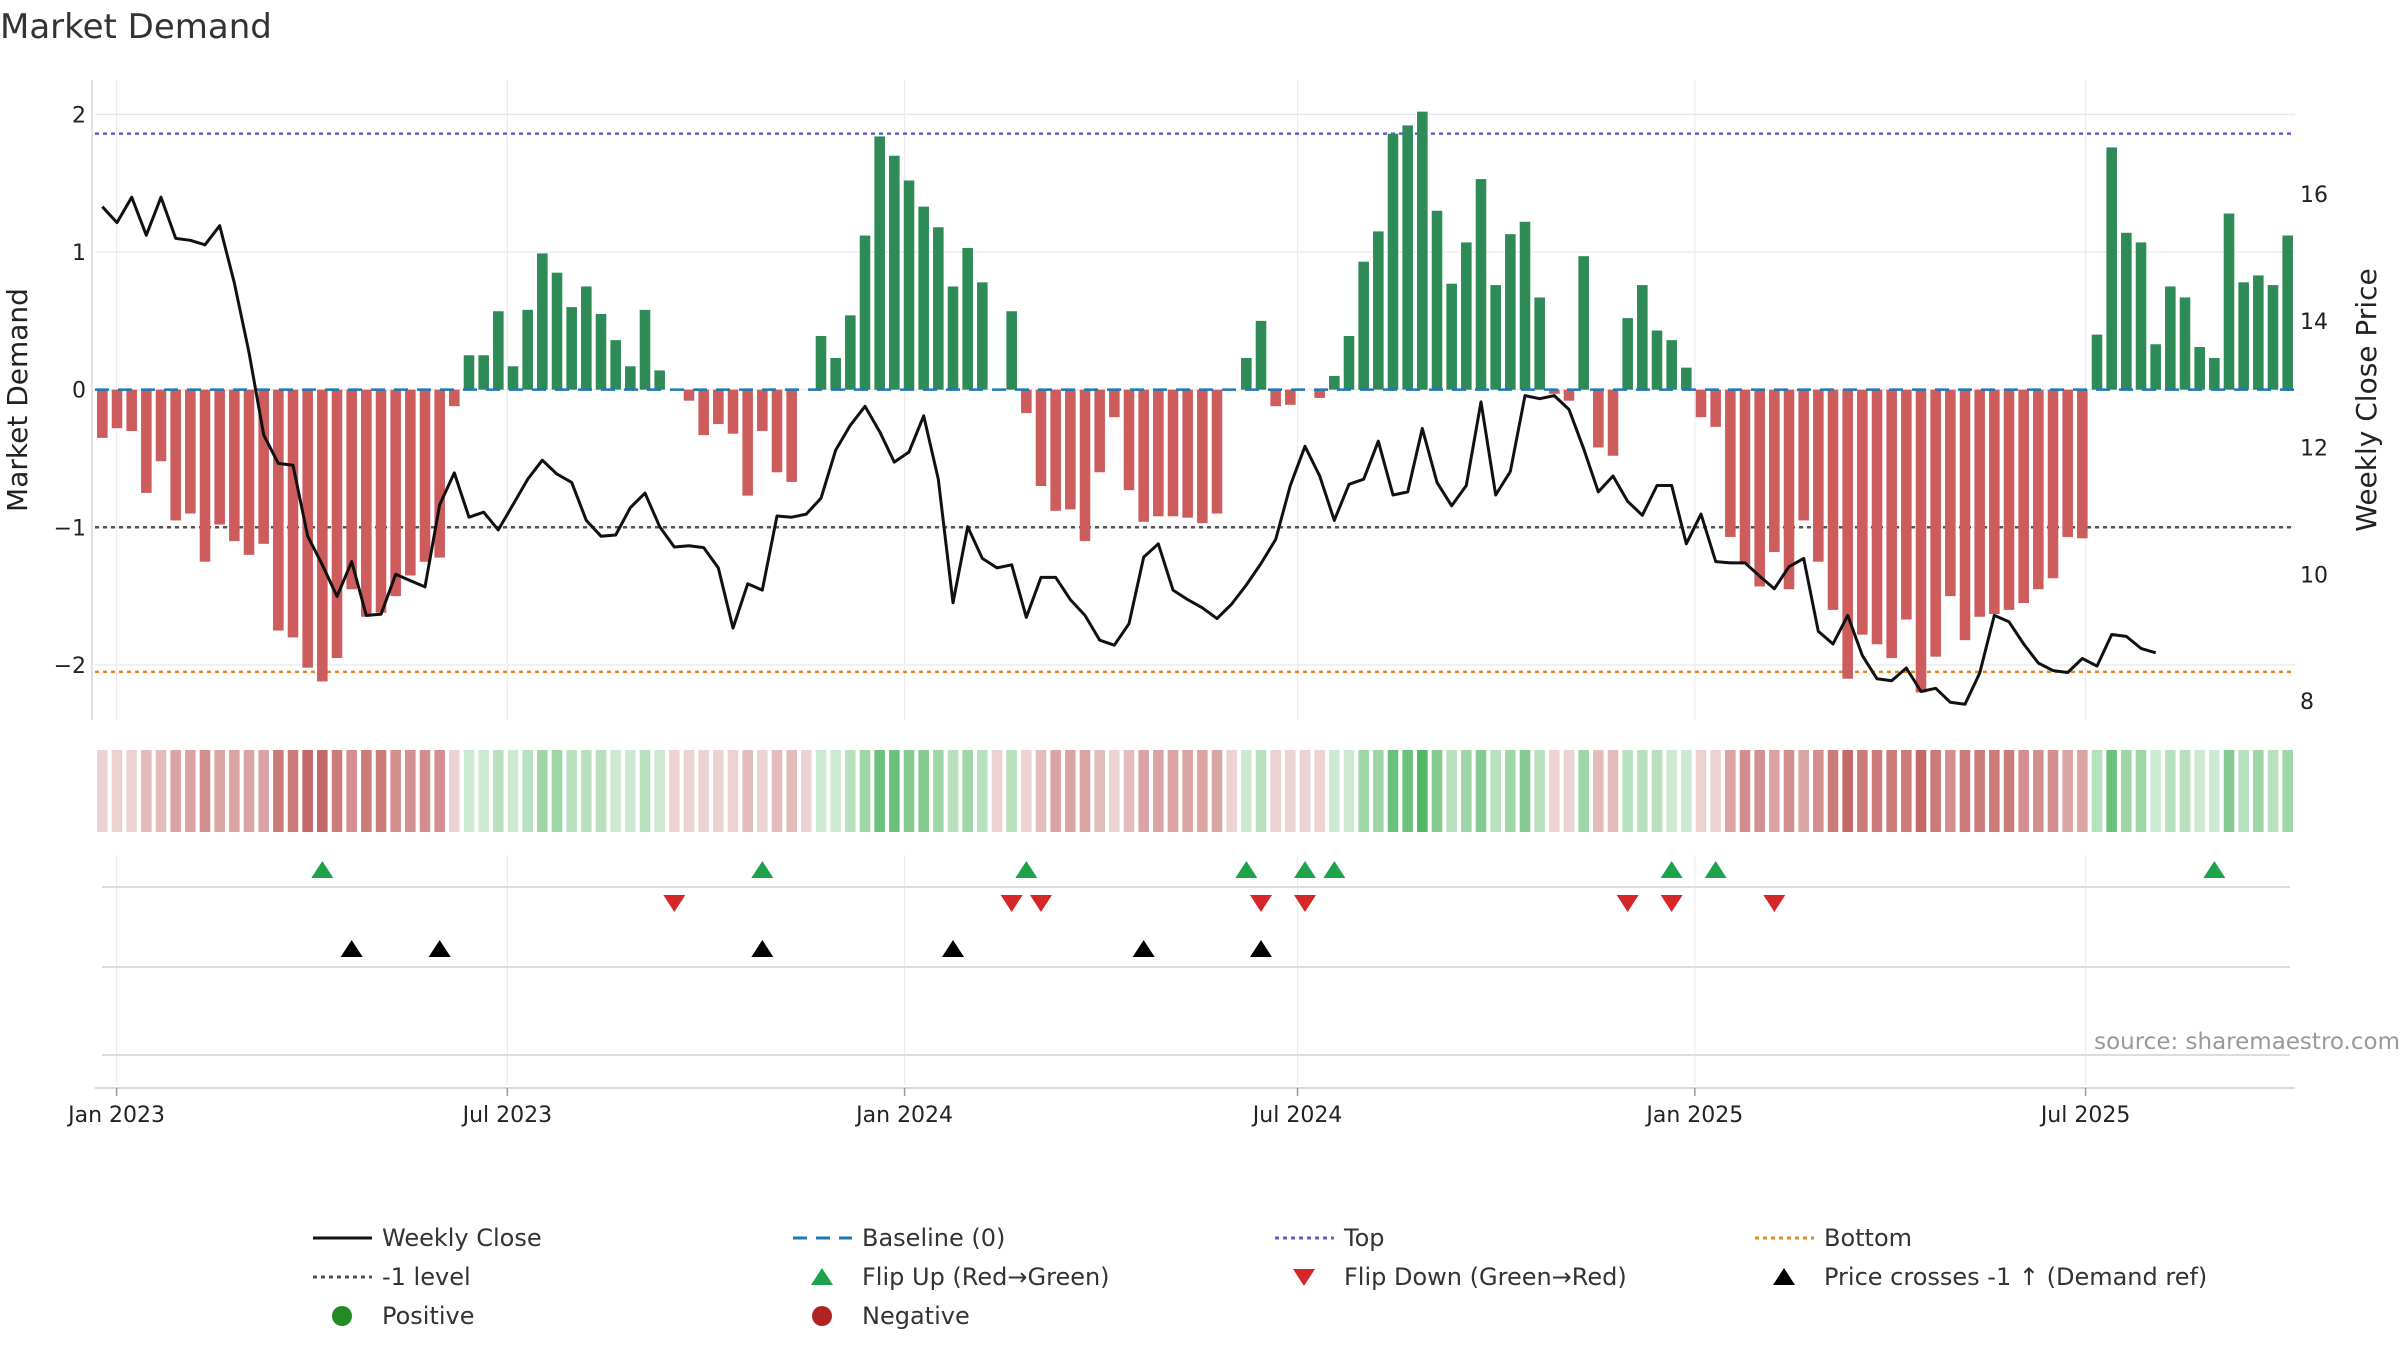  Describe the element at coordinates (2314, 449) in the screenshot. I see `y2-tick-label: 12` at that location.